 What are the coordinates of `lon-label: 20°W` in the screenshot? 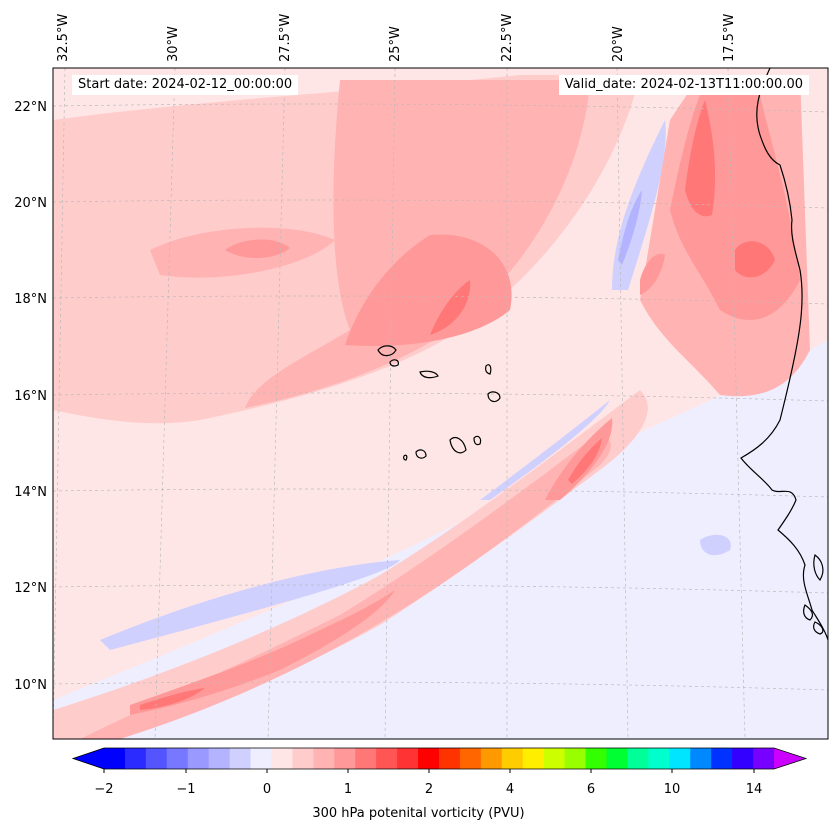 It's located at (618, 44).